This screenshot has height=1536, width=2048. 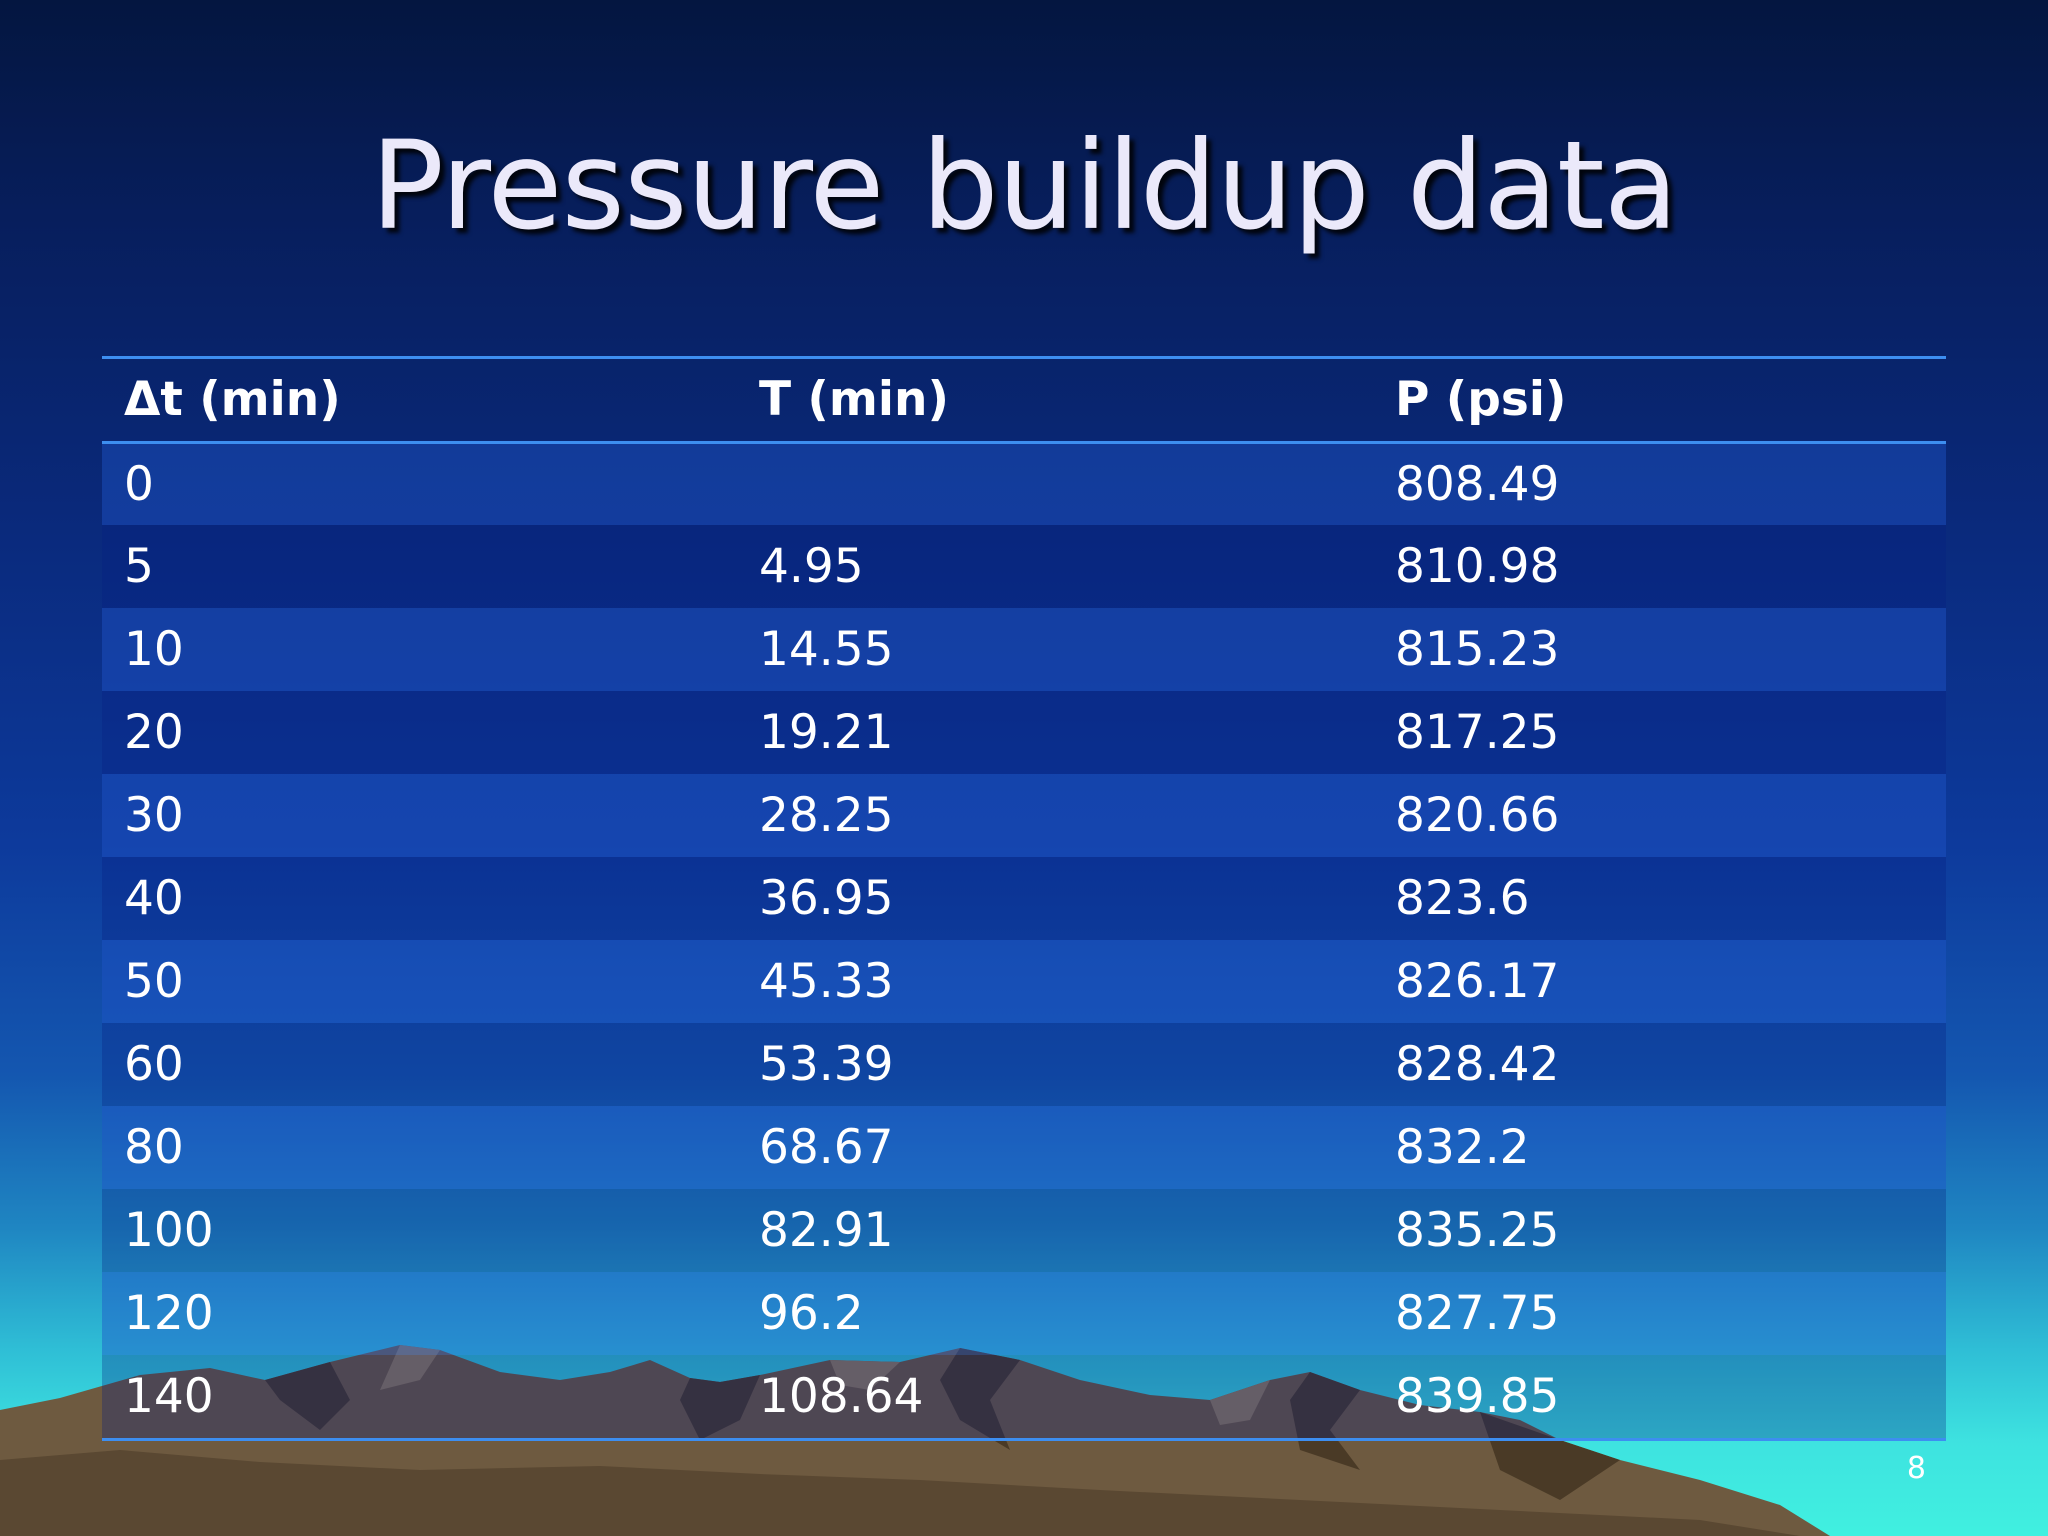 What do you see at coordinates (826, 1230) in the screenshot?
I see `cell-t: 82.91` at bounding box center [826, 1230].